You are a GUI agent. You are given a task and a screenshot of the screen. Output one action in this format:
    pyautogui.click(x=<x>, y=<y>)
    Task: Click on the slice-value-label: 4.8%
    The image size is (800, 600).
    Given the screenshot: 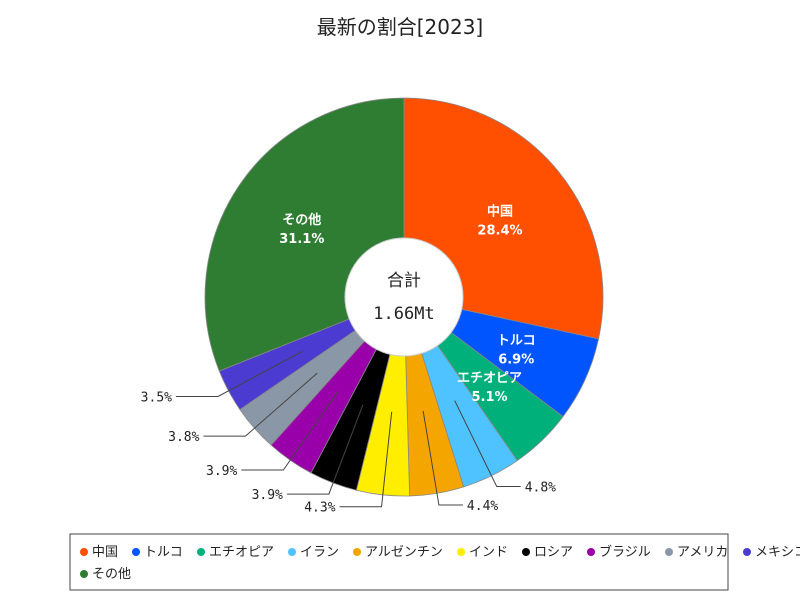 What is the action you would take?
    pyautogui.click(x=540, y=487)
    